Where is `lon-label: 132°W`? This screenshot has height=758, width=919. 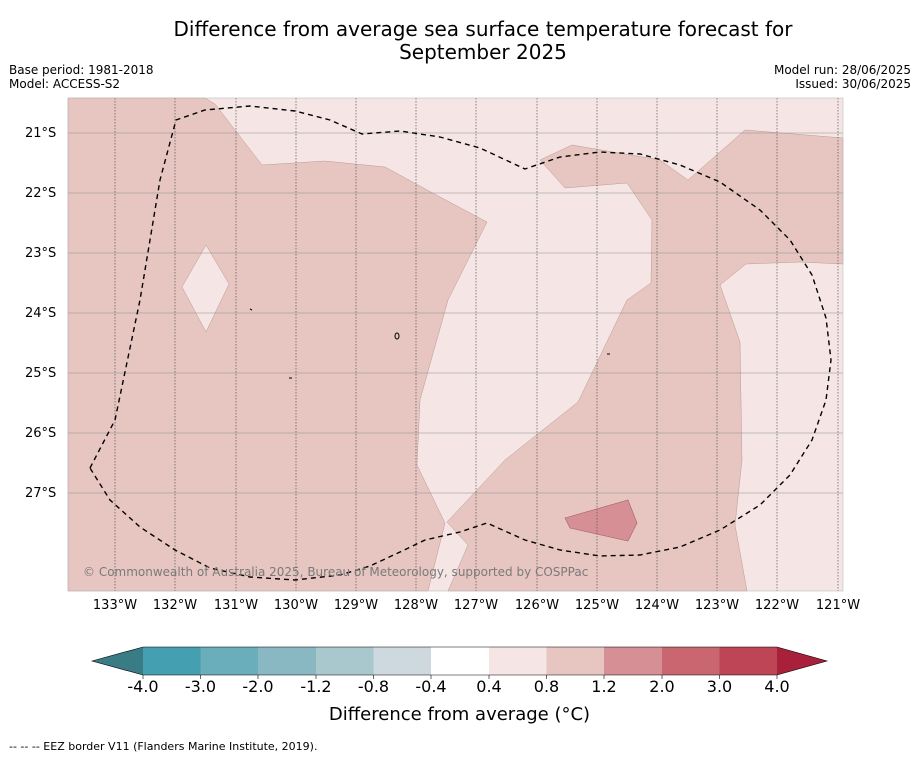 lon-label: 132°W is located at coordinates (175, 605).